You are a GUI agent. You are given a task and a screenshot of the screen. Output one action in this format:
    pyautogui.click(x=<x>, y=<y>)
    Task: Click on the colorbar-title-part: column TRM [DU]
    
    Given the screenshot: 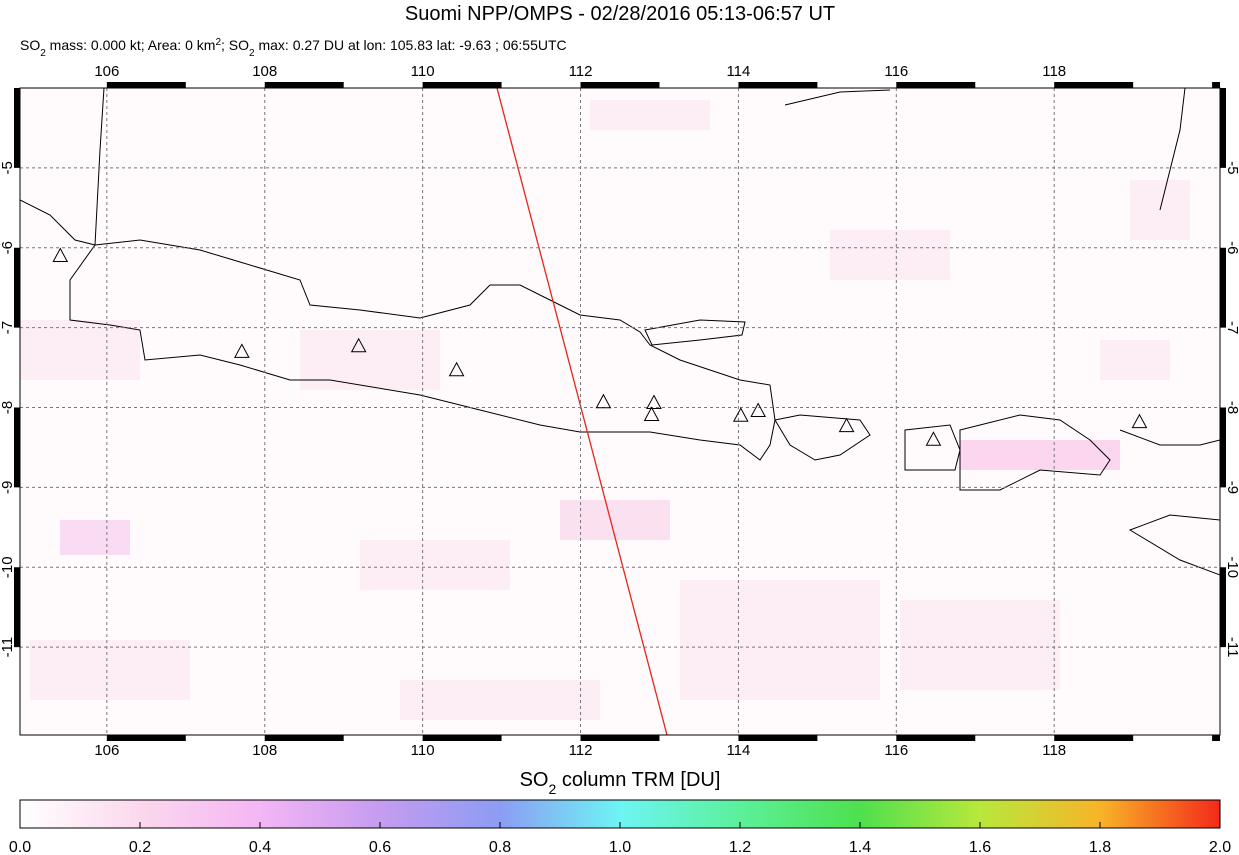 What is the action you would take?
    pyautogui.click(x=638, y=780)
    